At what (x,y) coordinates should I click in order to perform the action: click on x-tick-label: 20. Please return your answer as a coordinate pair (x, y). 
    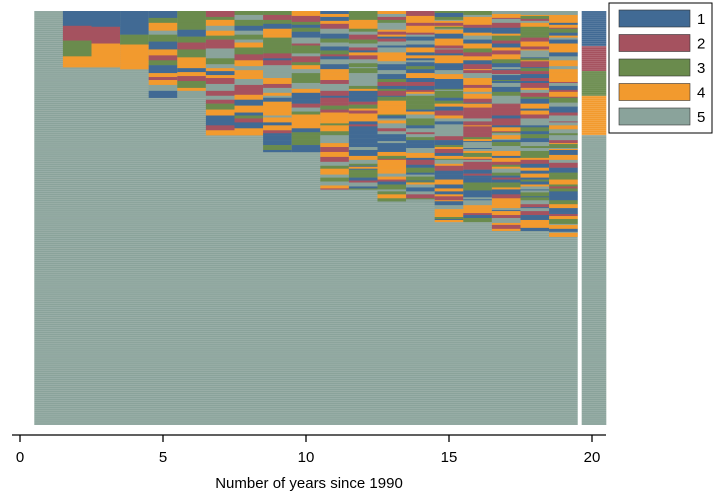
    Looking at the image, I should click on (592, 457).